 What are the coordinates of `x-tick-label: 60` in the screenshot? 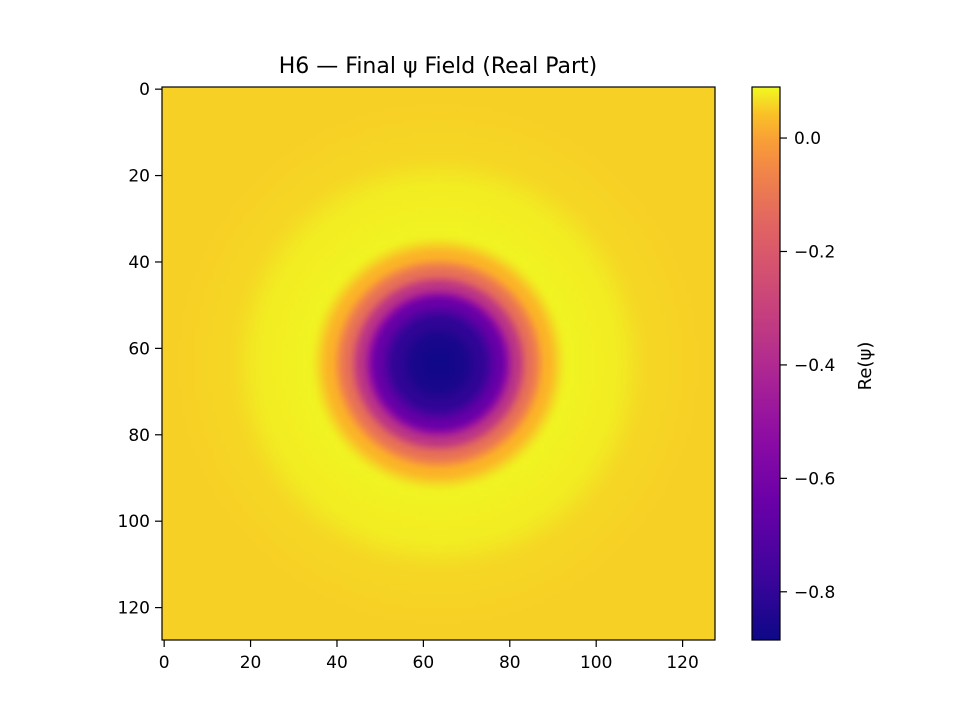 It's located at (424, 663).